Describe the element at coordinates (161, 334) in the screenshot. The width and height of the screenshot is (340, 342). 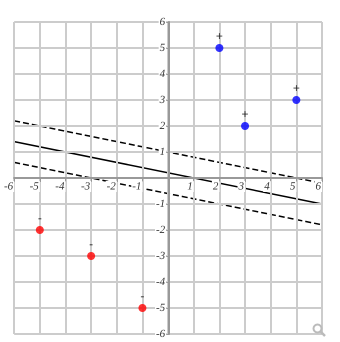
I see `y-tick-label: -6` at that location.